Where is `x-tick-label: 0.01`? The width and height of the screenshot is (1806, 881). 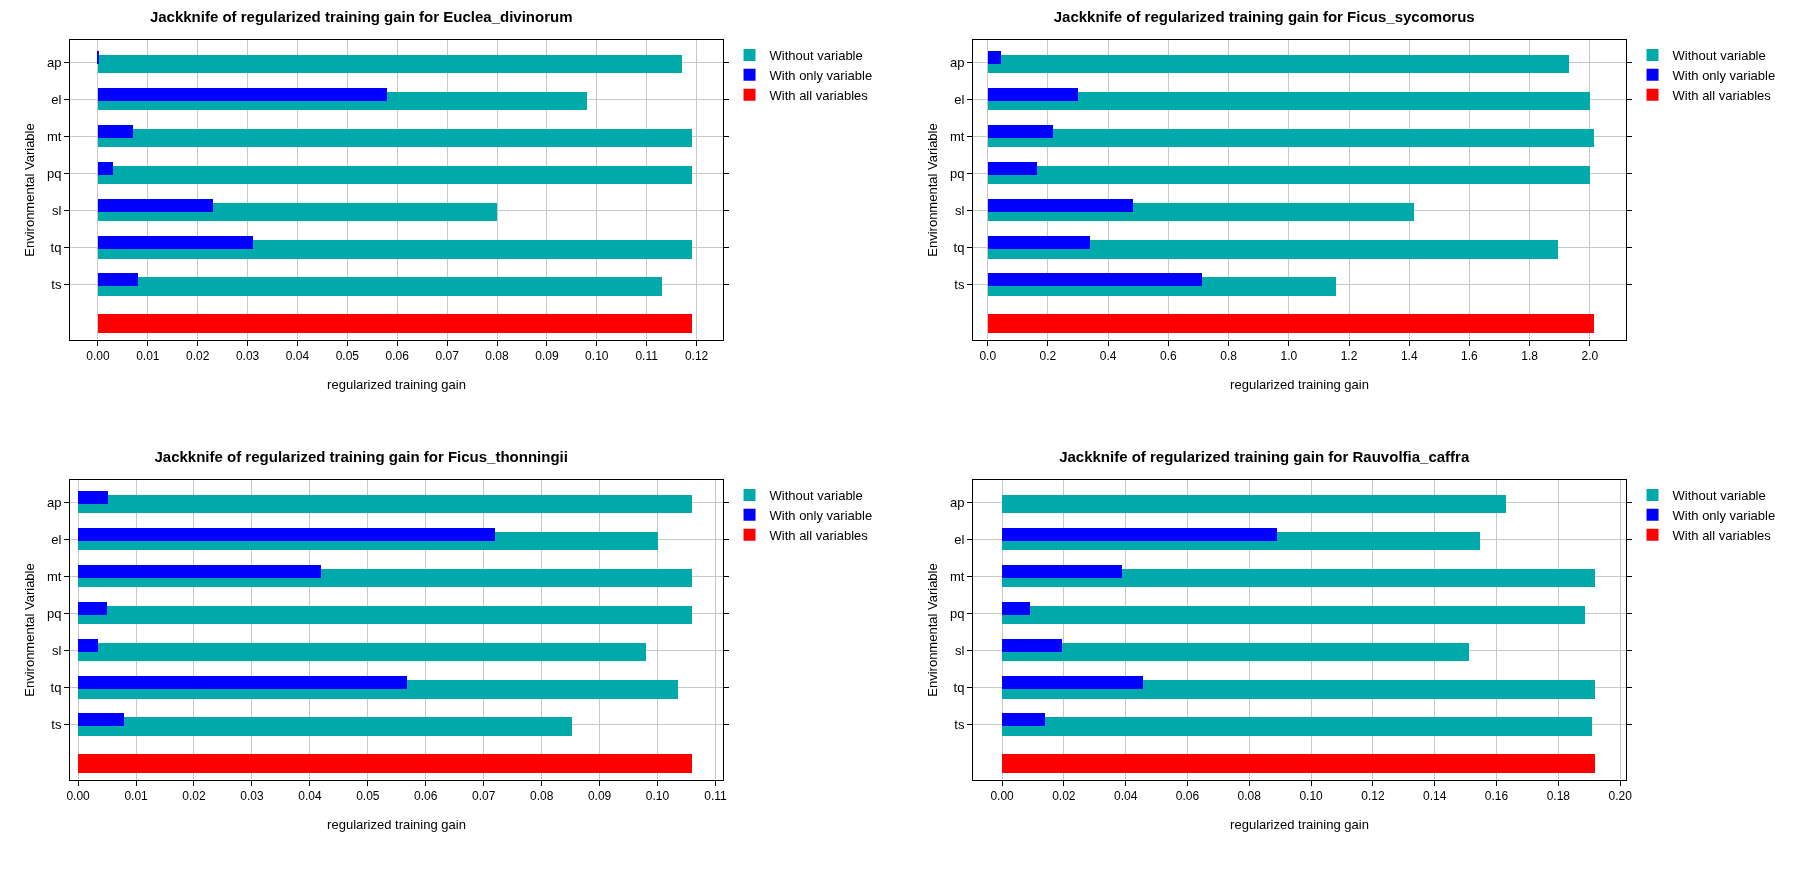 x-tick-label: 0.01 is located at coordinates (148, 356).